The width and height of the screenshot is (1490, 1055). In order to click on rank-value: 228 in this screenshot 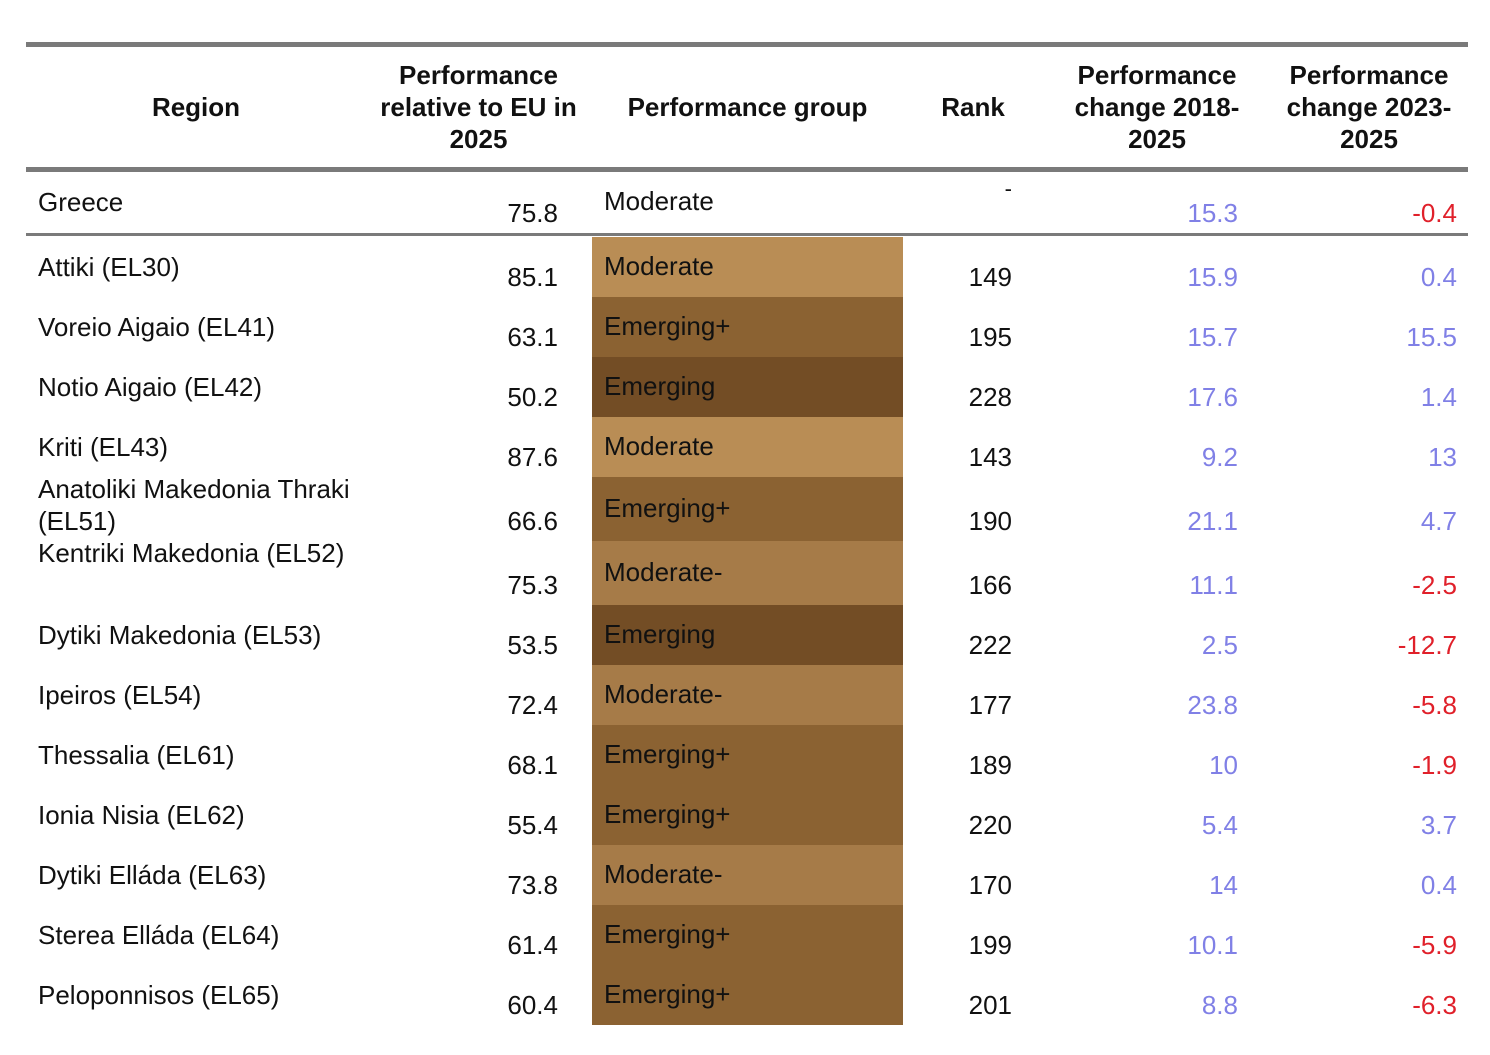, I will do `click(990, 397)`.